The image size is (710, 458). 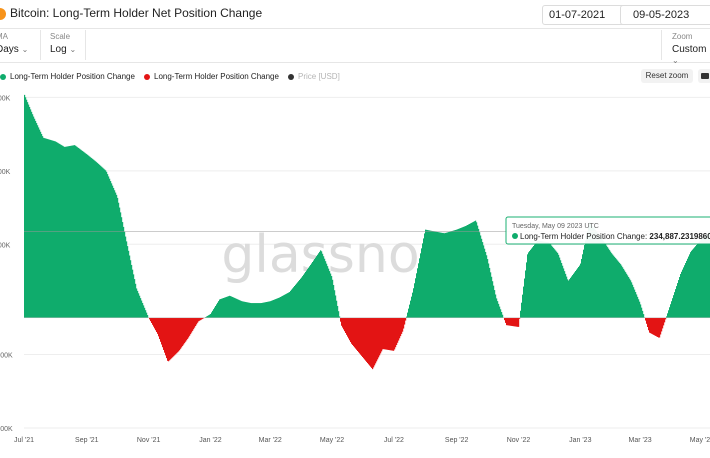 I want to click on x-tick-label: May '22, so click(x=332, y=440).